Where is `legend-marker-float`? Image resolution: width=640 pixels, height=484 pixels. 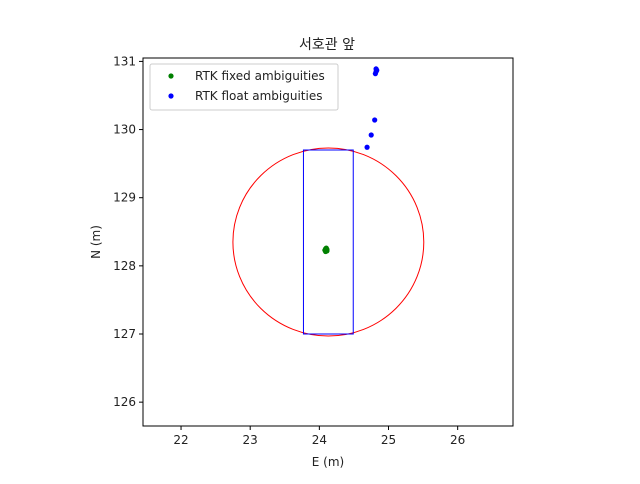
legend-marker-float is located at coordinates (171, 96).